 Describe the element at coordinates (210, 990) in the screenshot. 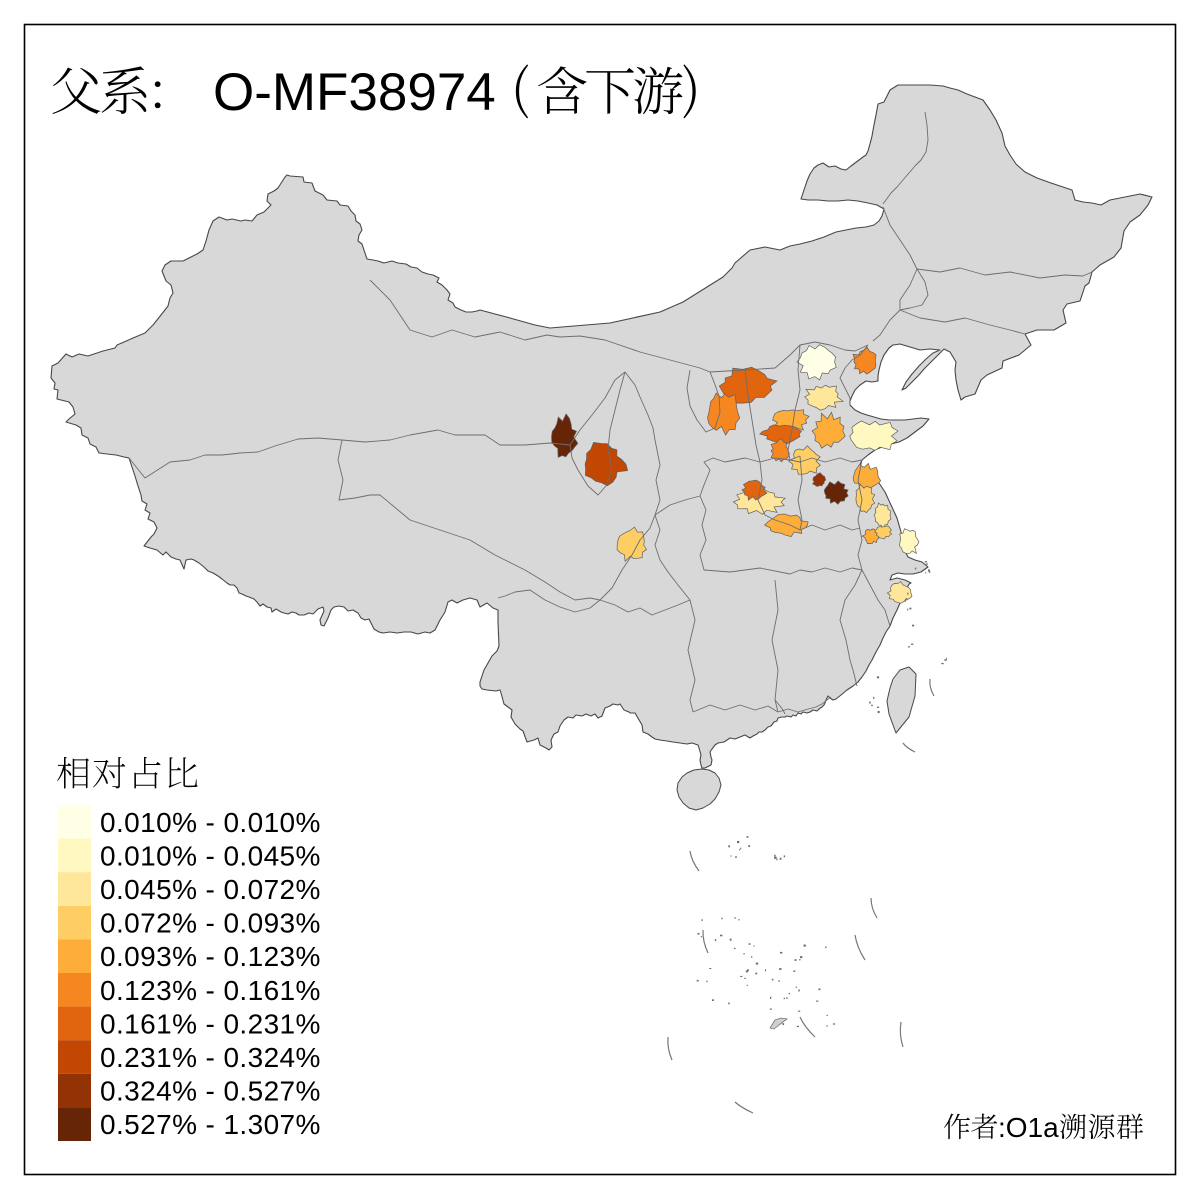

I see `svg-text: 0.123% - 0.161%` at that location.